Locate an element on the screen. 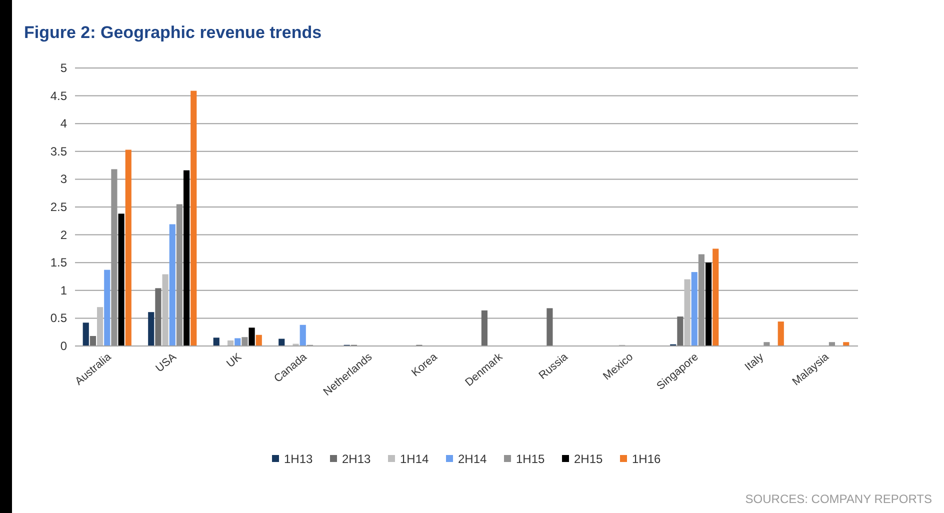 The height and width of the screenshot is (513, 944). y-tick-label: 2.5 is located at coordinates (59, 207).